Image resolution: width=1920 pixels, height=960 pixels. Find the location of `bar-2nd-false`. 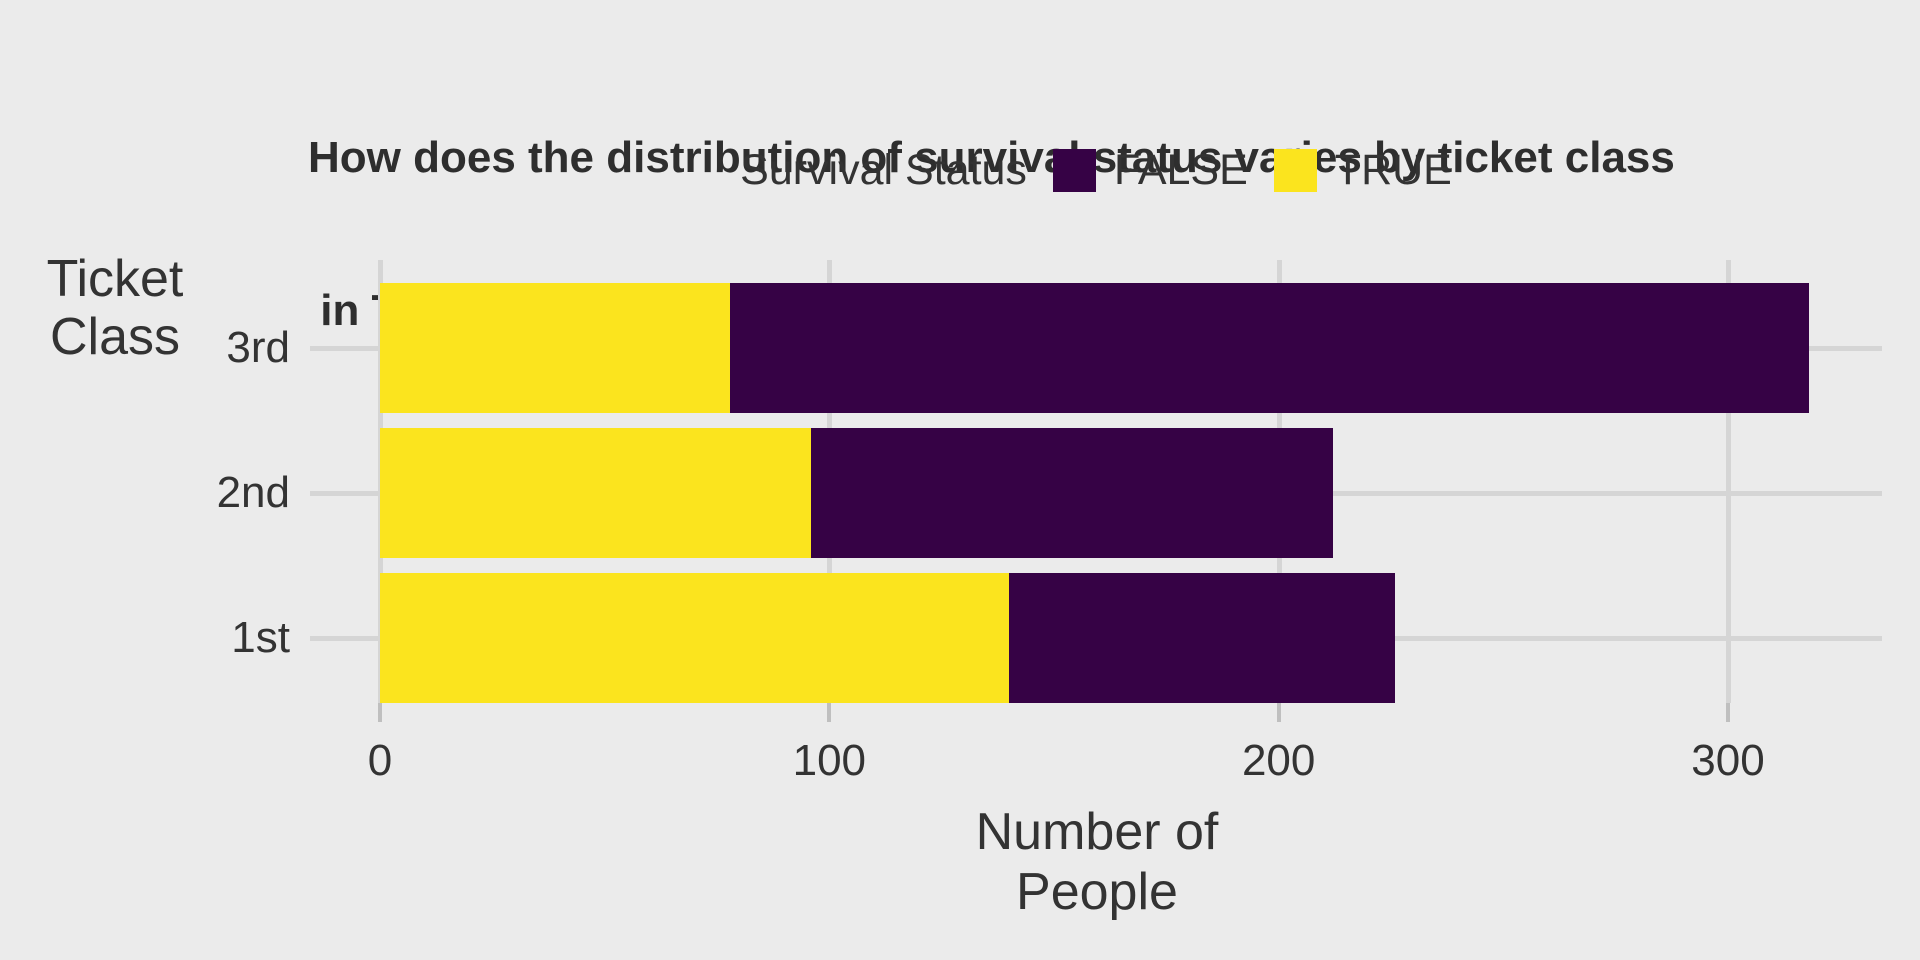

bar-2nd-false is located at coordinates (1072, 493).